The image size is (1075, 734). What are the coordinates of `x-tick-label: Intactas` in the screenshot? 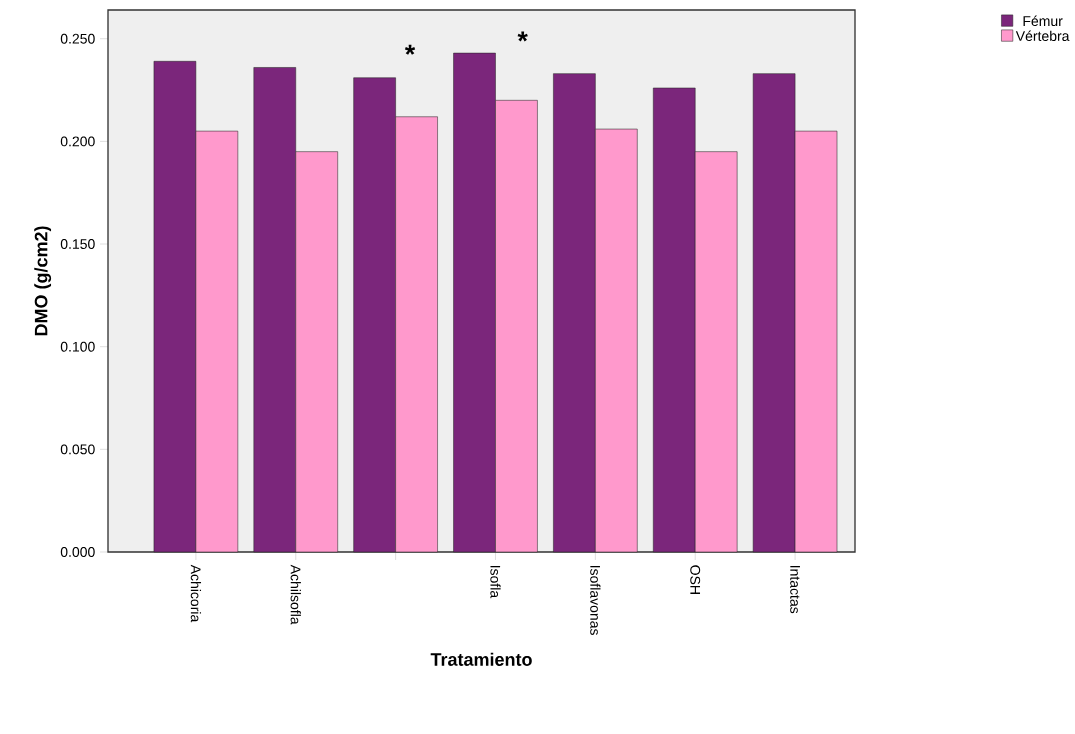 It's located at (795, 589).